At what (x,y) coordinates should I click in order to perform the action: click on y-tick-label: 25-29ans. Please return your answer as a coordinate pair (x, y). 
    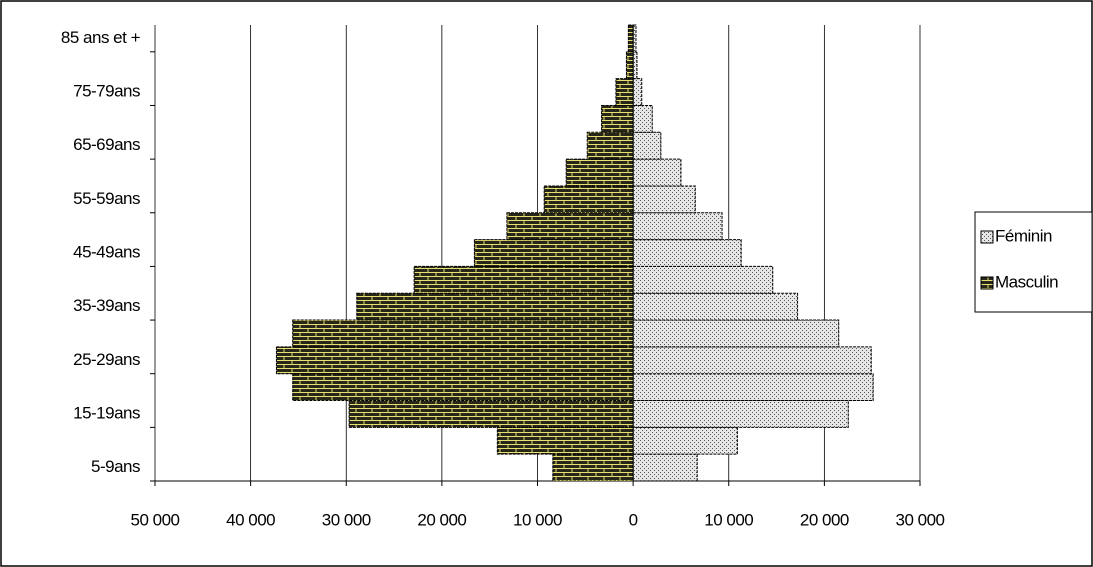
    Looking at the image, I should click on (106, 359).